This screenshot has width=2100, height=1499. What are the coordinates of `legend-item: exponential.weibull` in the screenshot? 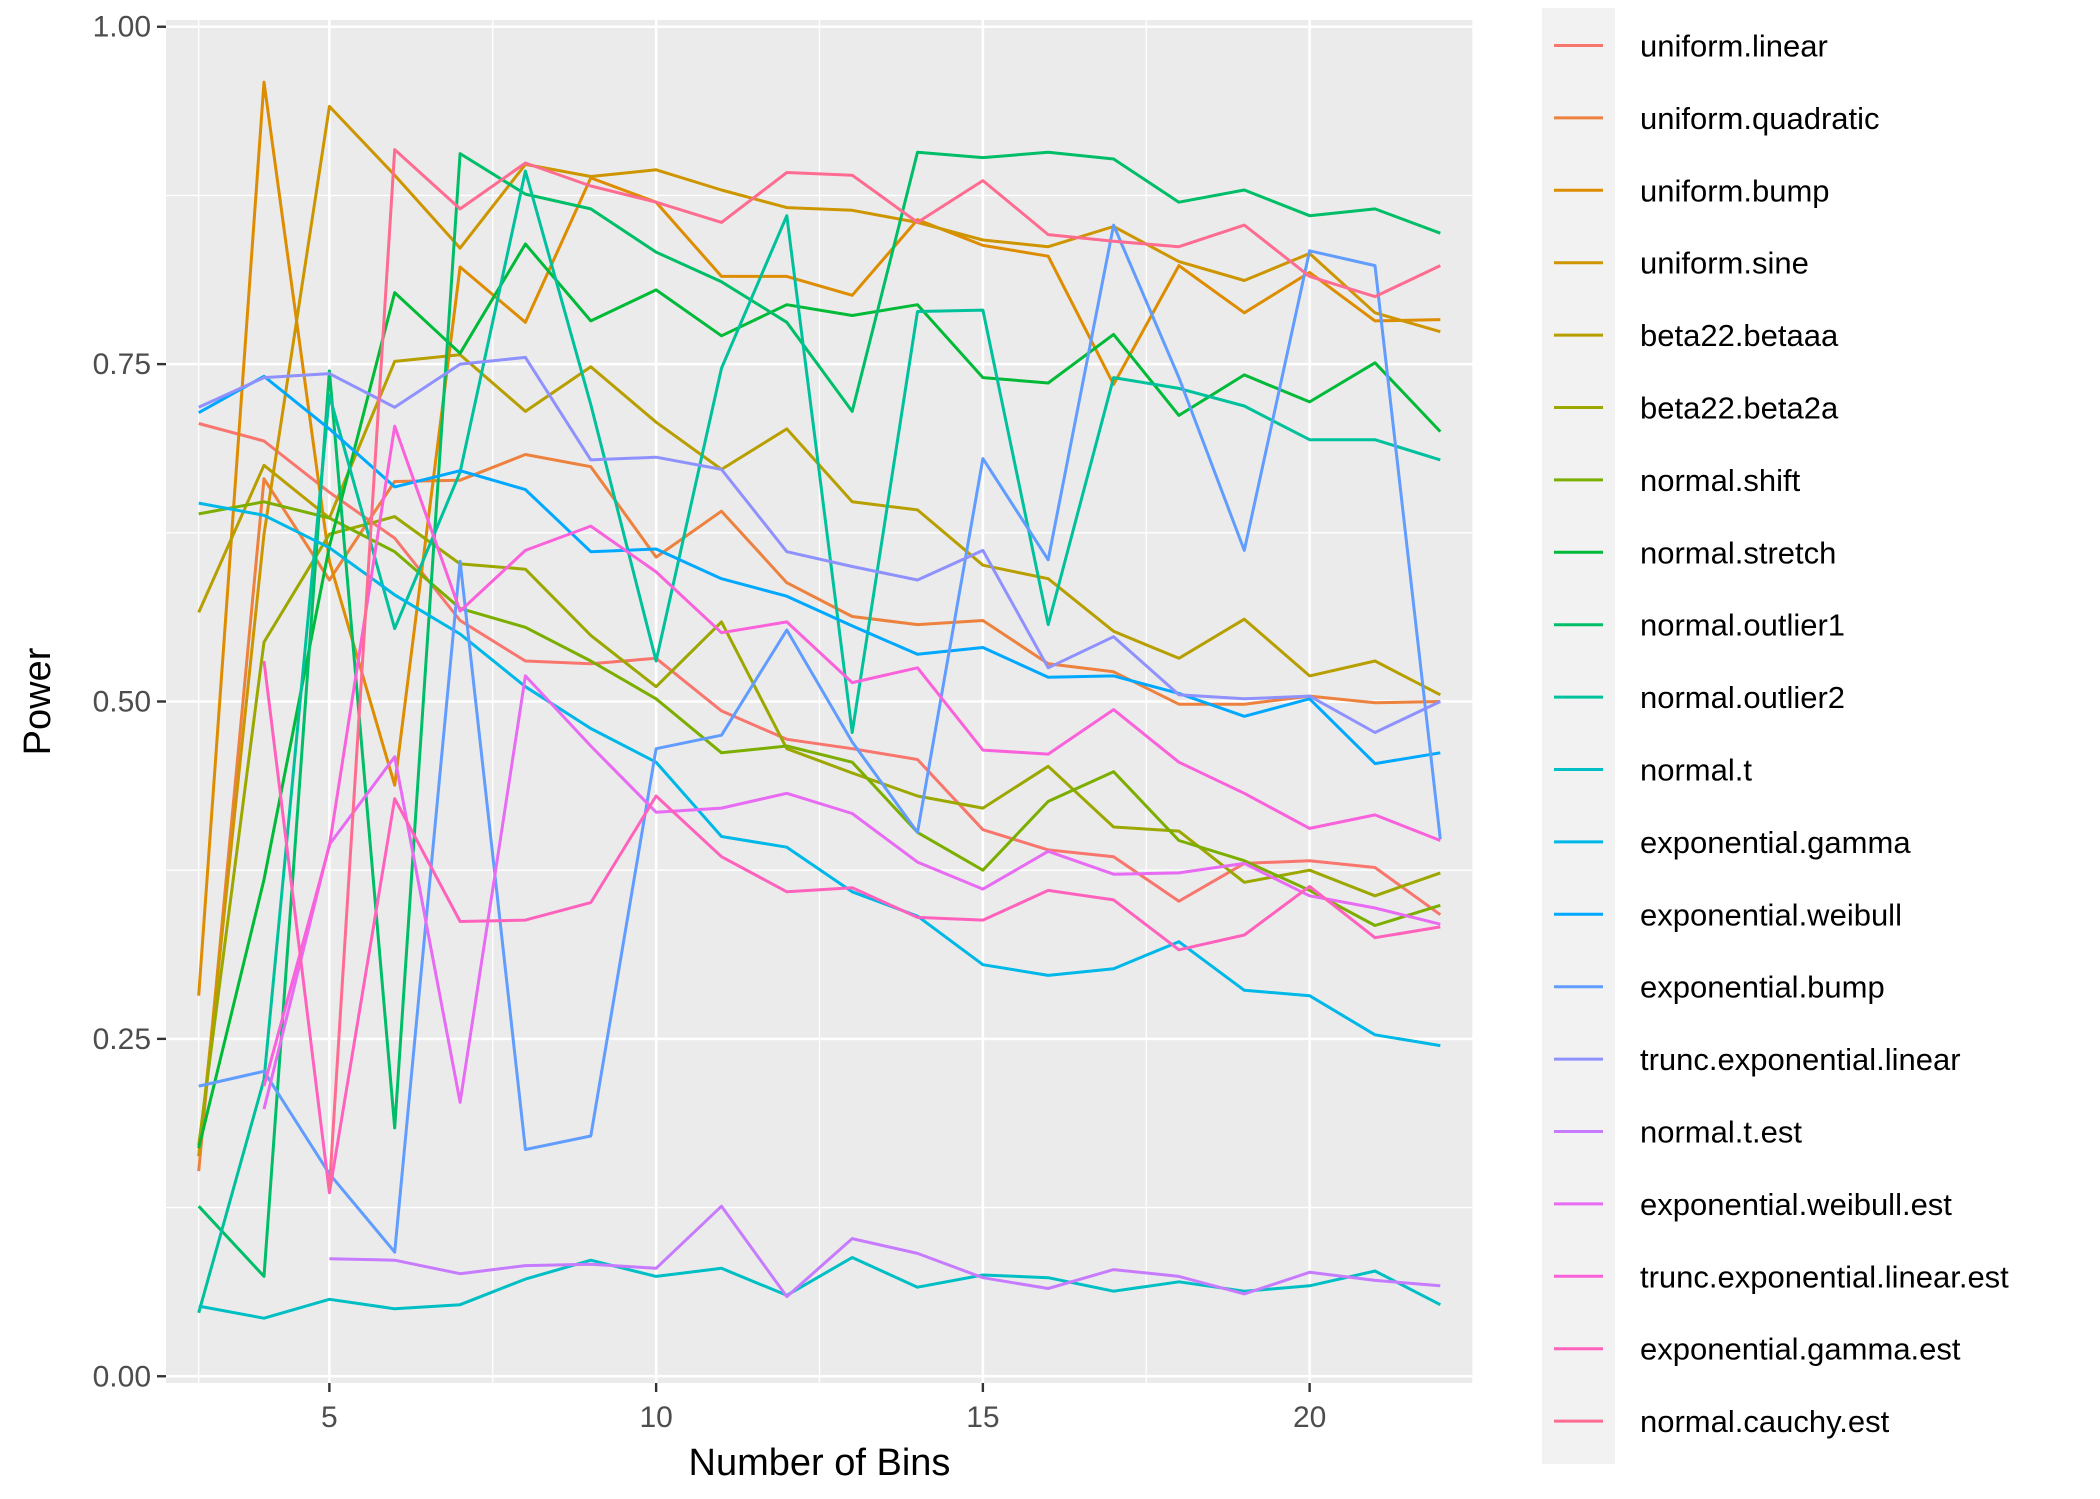 It's located at (1728, 914).